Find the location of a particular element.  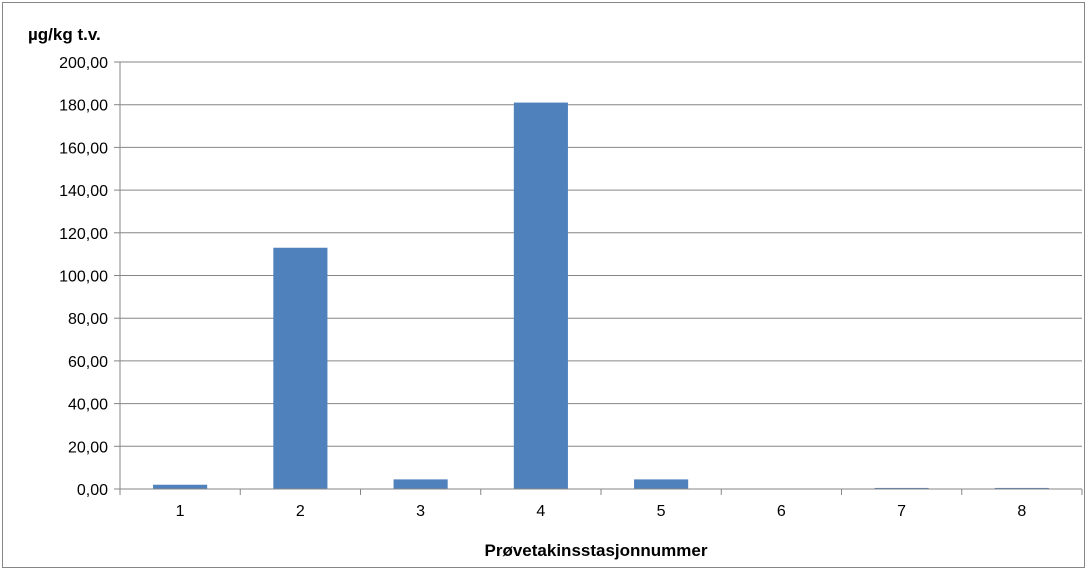

x-tick-label: 8 is located at coordinates (1021, 511).